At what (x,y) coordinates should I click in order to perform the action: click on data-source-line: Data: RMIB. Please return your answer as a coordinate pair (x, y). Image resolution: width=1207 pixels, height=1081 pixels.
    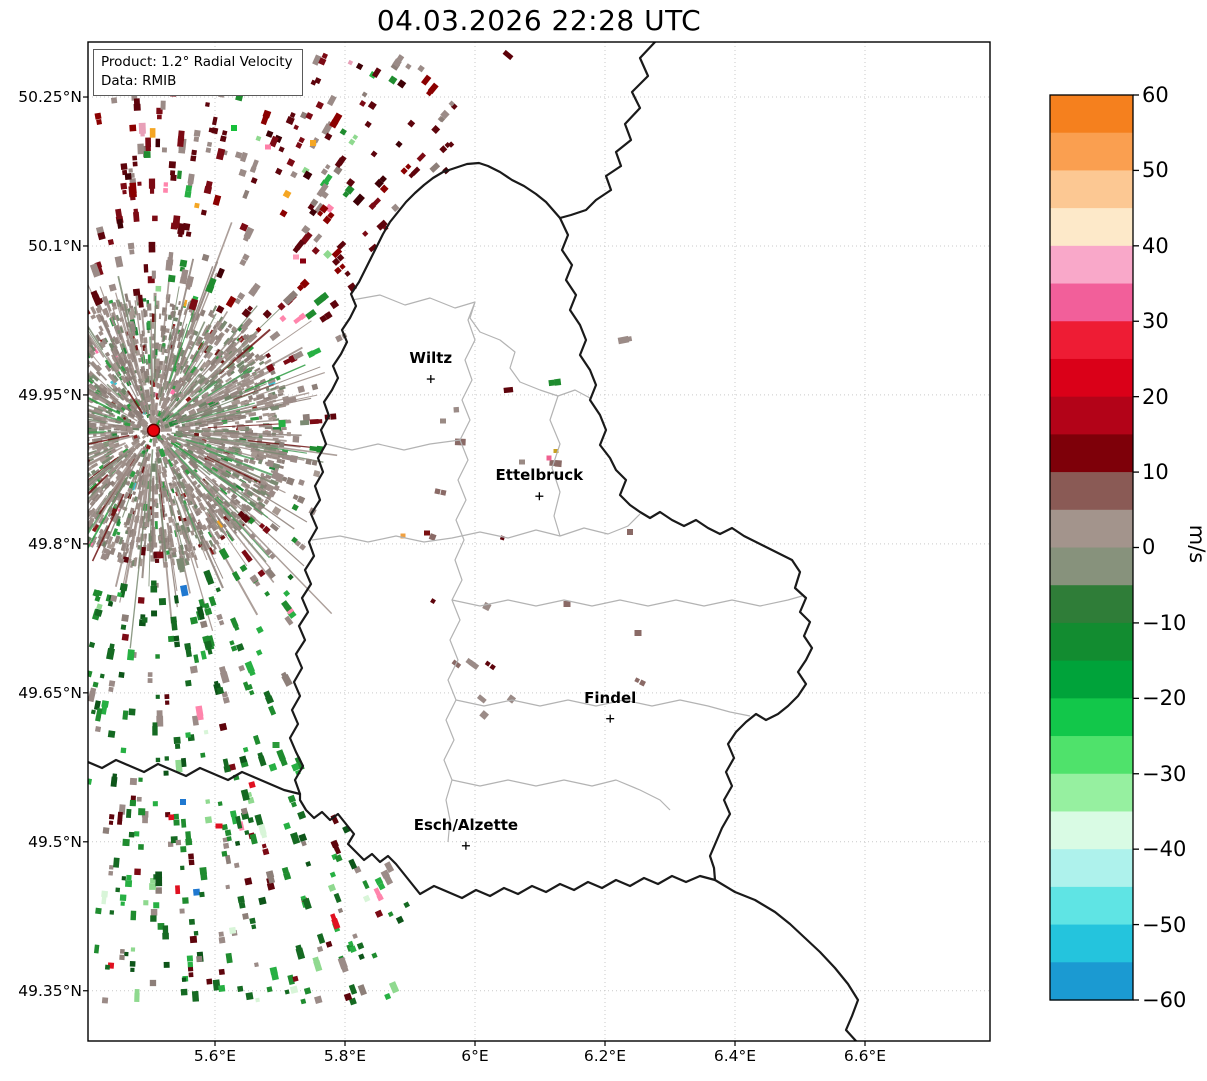
    Looking at the image, I should click on (139, 81).